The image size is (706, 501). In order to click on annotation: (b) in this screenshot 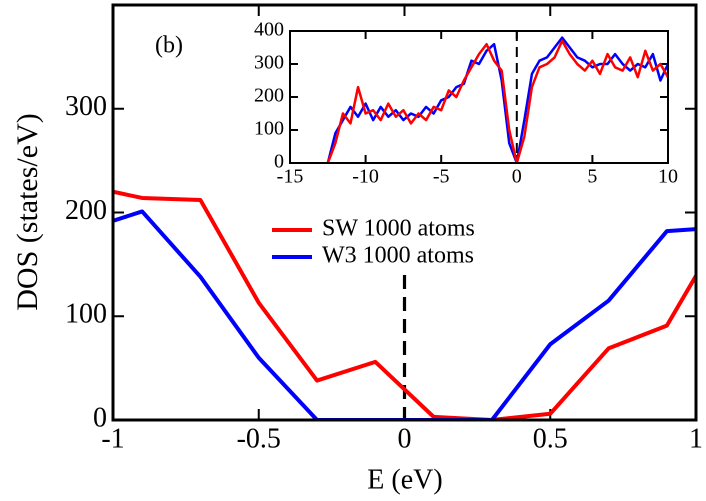, I will do `click(169, 46)`.